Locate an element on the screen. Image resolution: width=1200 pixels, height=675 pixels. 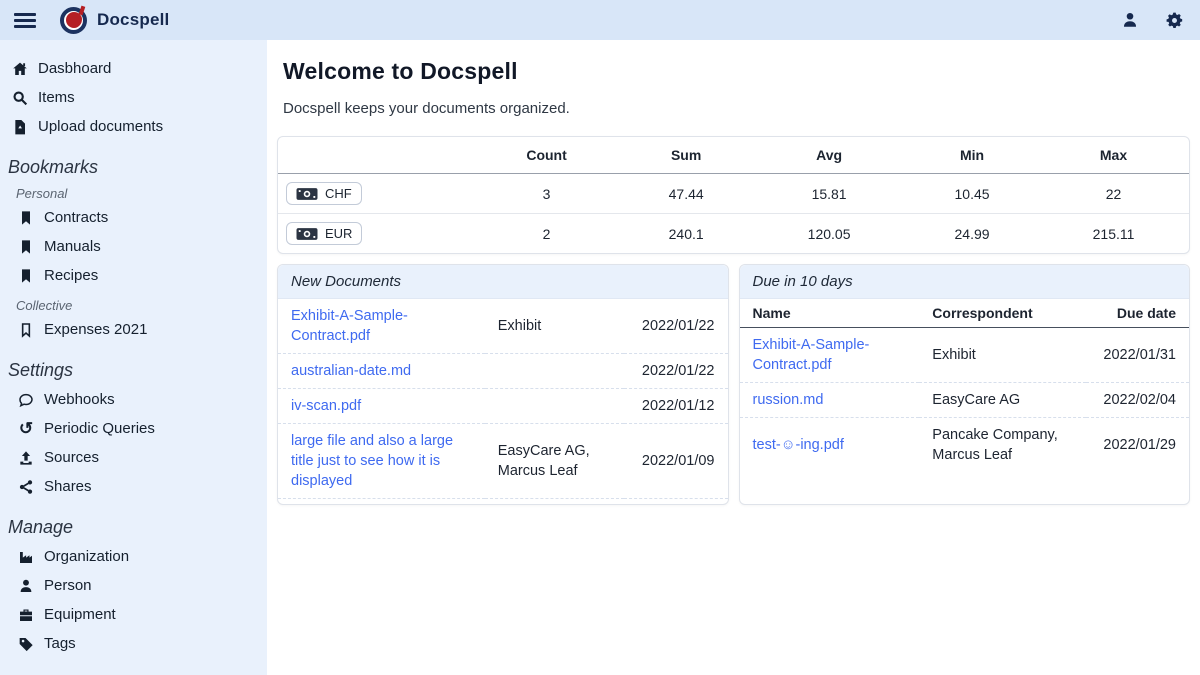
sidebar-item-items: Items is located at coordinates (132, 97).